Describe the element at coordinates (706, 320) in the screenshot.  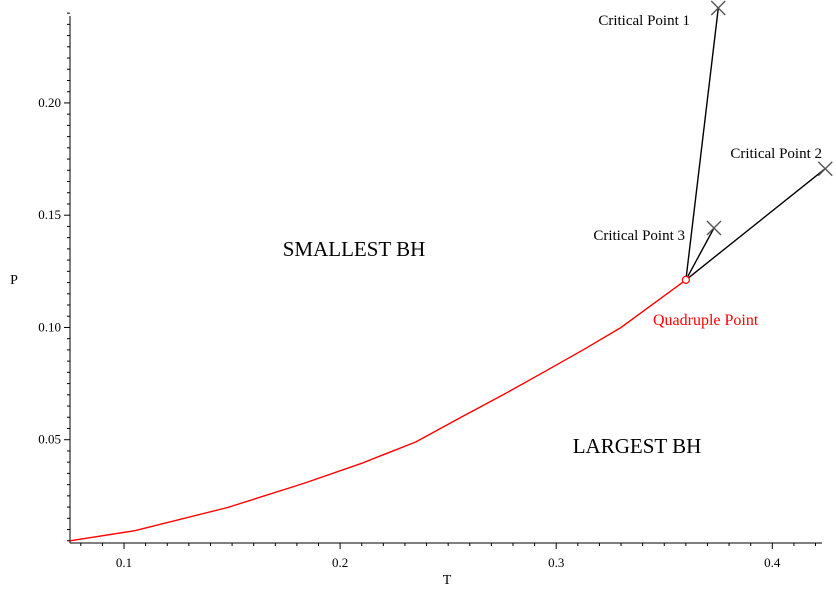
I see `quadruple-point-label: Quadruple Point` at that location.